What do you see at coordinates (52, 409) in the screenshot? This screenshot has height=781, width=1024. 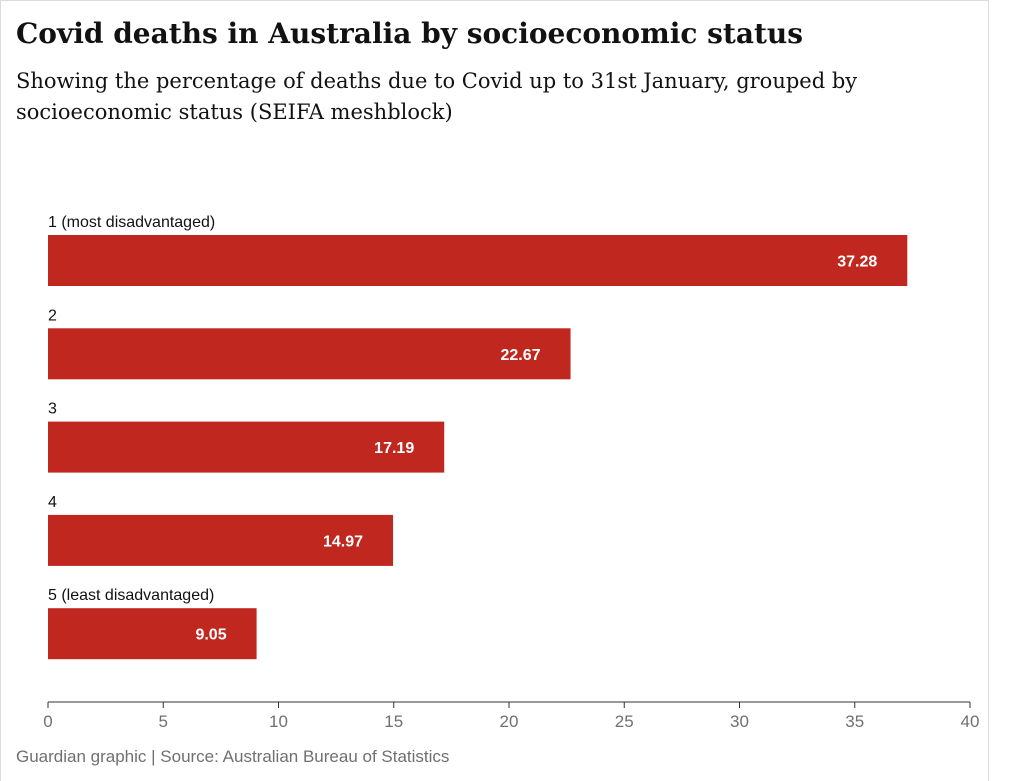 I see `category-label: 3` at bounding box center [52, 409].